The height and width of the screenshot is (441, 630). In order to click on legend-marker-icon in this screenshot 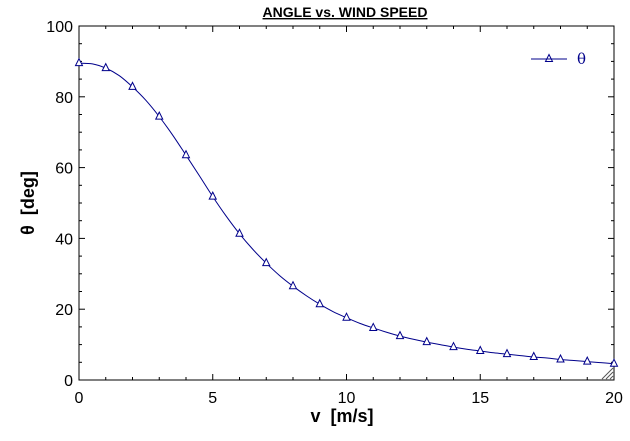, I will do `click(549, 57)`.